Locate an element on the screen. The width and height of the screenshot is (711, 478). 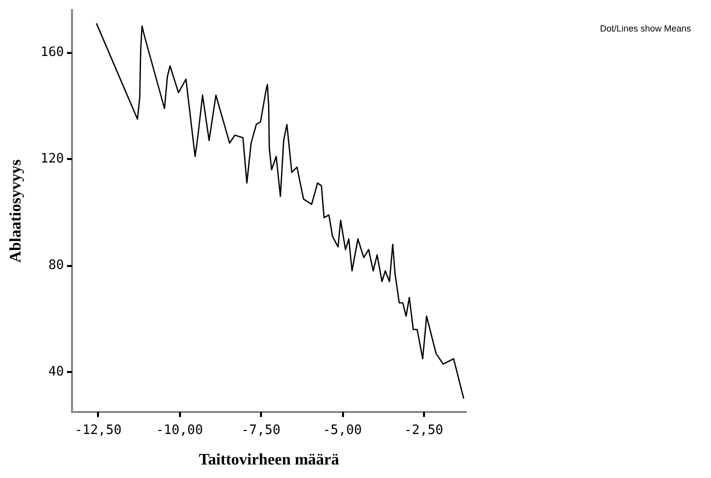
x-tick-label: -12,50 is located at coordinates (98, 430).